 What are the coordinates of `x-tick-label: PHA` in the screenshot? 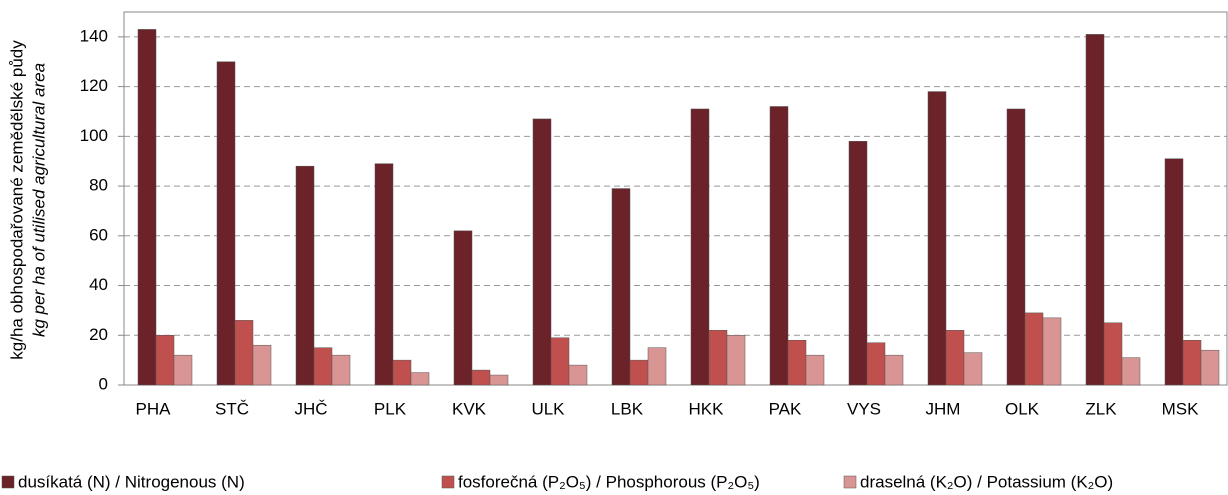 It's located at (154, 408).